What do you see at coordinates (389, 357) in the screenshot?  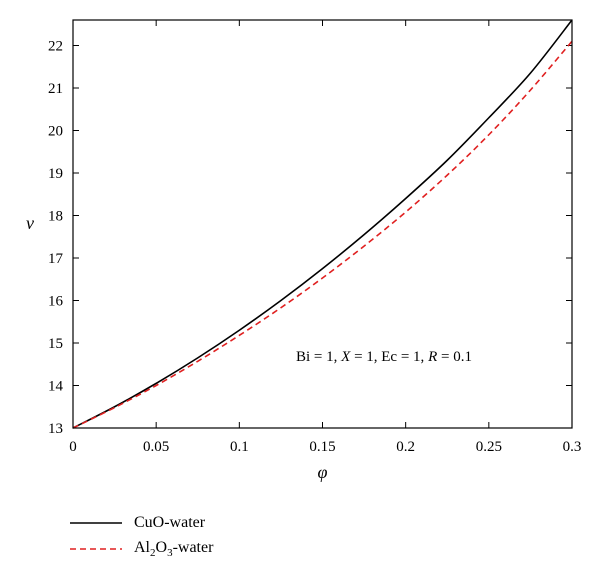 I see `annotation-part: = 1, Ec = 1,` at bounding box center [389, 357].